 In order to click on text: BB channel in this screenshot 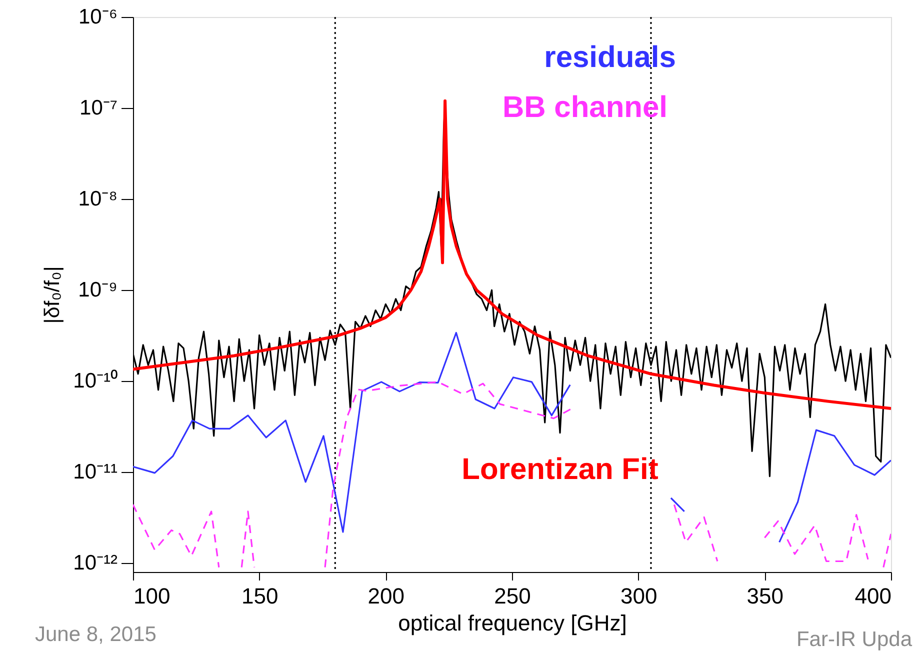, I will do `click(585, 107)`.